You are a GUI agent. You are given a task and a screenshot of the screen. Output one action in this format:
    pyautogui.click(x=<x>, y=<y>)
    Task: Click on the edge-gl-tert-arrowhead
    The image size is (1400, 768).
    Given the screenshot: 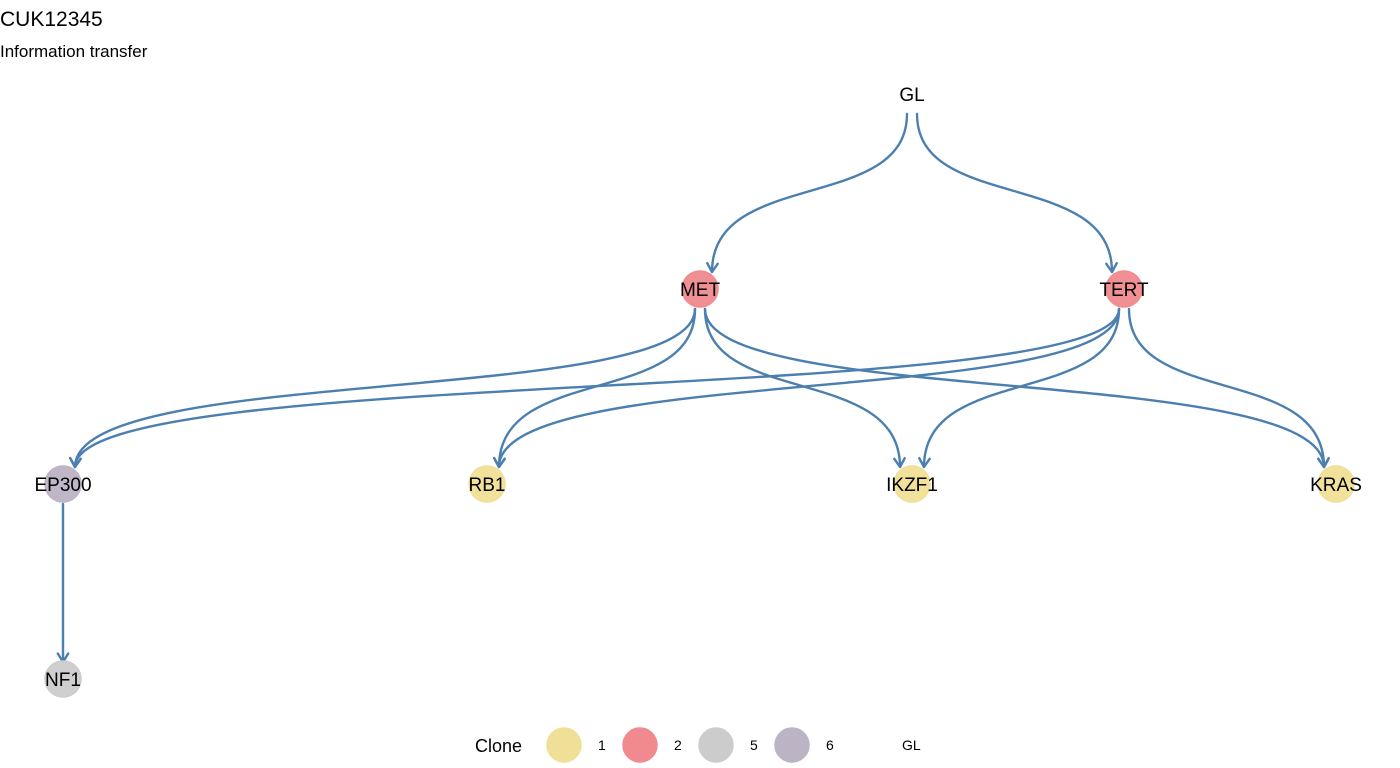 What is the action you would take?
    pyautogui.click(x=1111, y=267)
    